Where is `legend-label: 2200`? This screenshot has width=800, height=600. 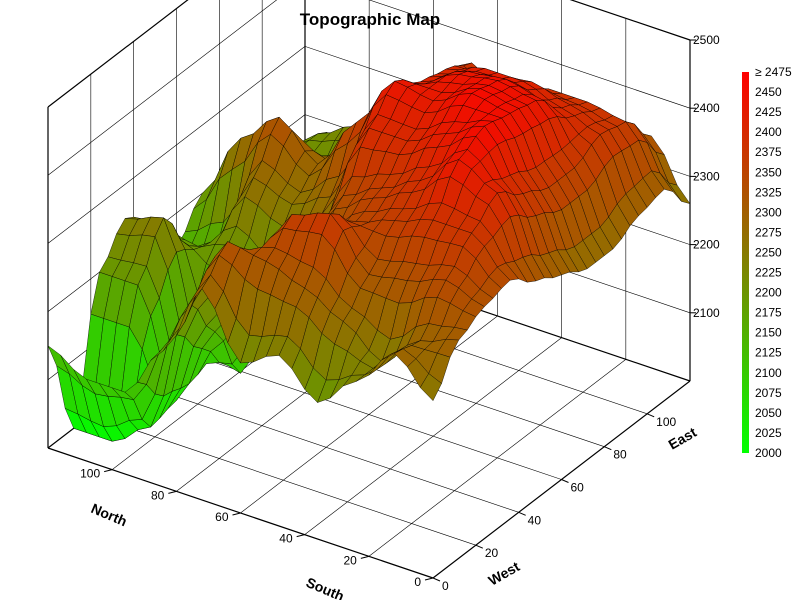 legend-label: 2200 is located at coordinates (768, 293).